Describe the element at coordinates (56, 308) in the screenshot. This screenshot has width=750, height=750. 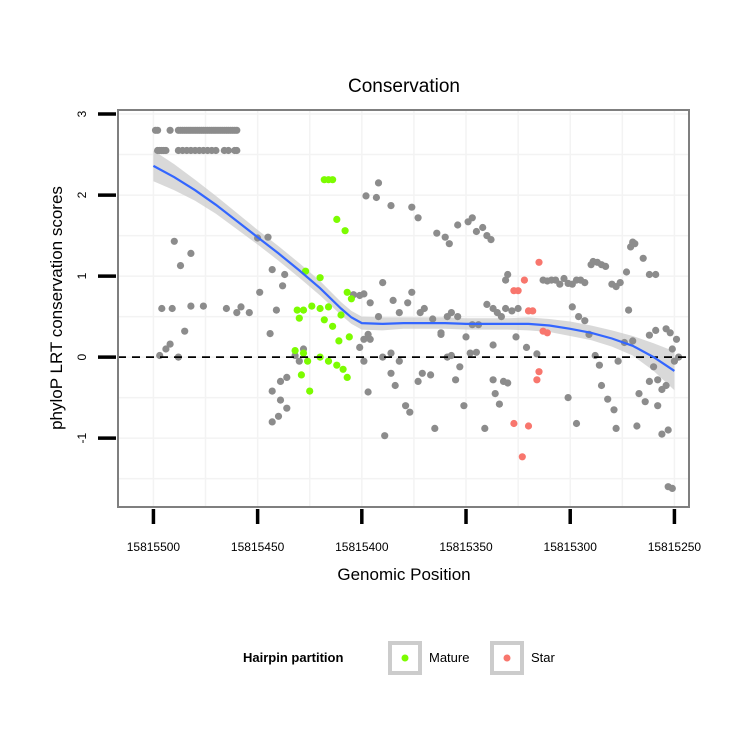
I see `y-axis-title: phyloP LRT conservation scores` at that location.